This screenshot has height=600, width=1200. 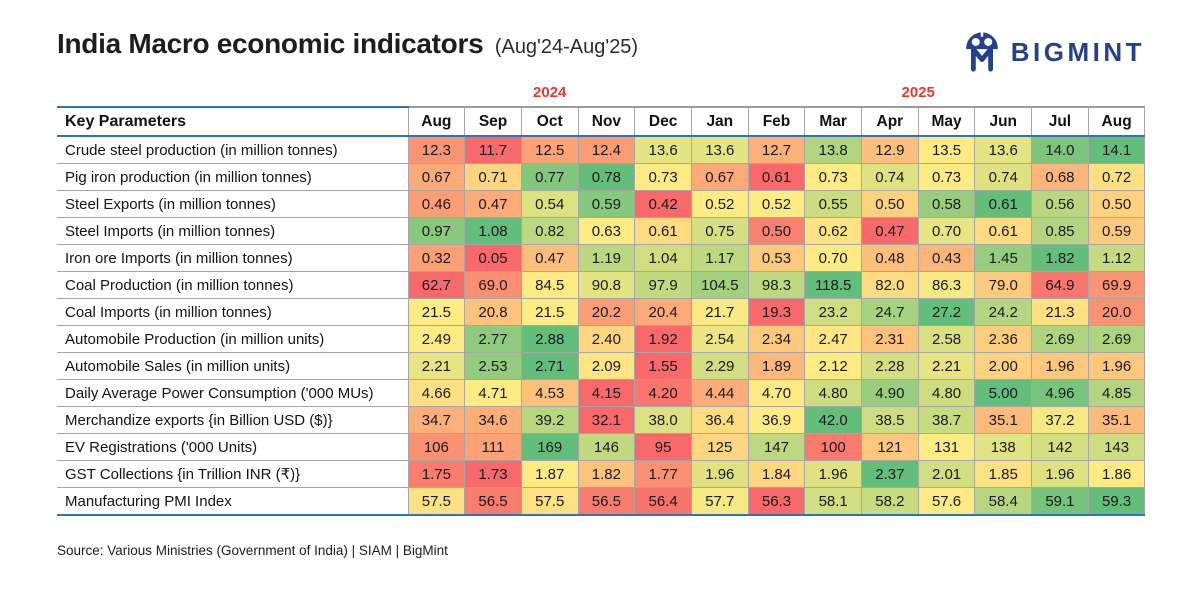 I want to click on value-cell: 1.45, so click(x=1003, y=258).